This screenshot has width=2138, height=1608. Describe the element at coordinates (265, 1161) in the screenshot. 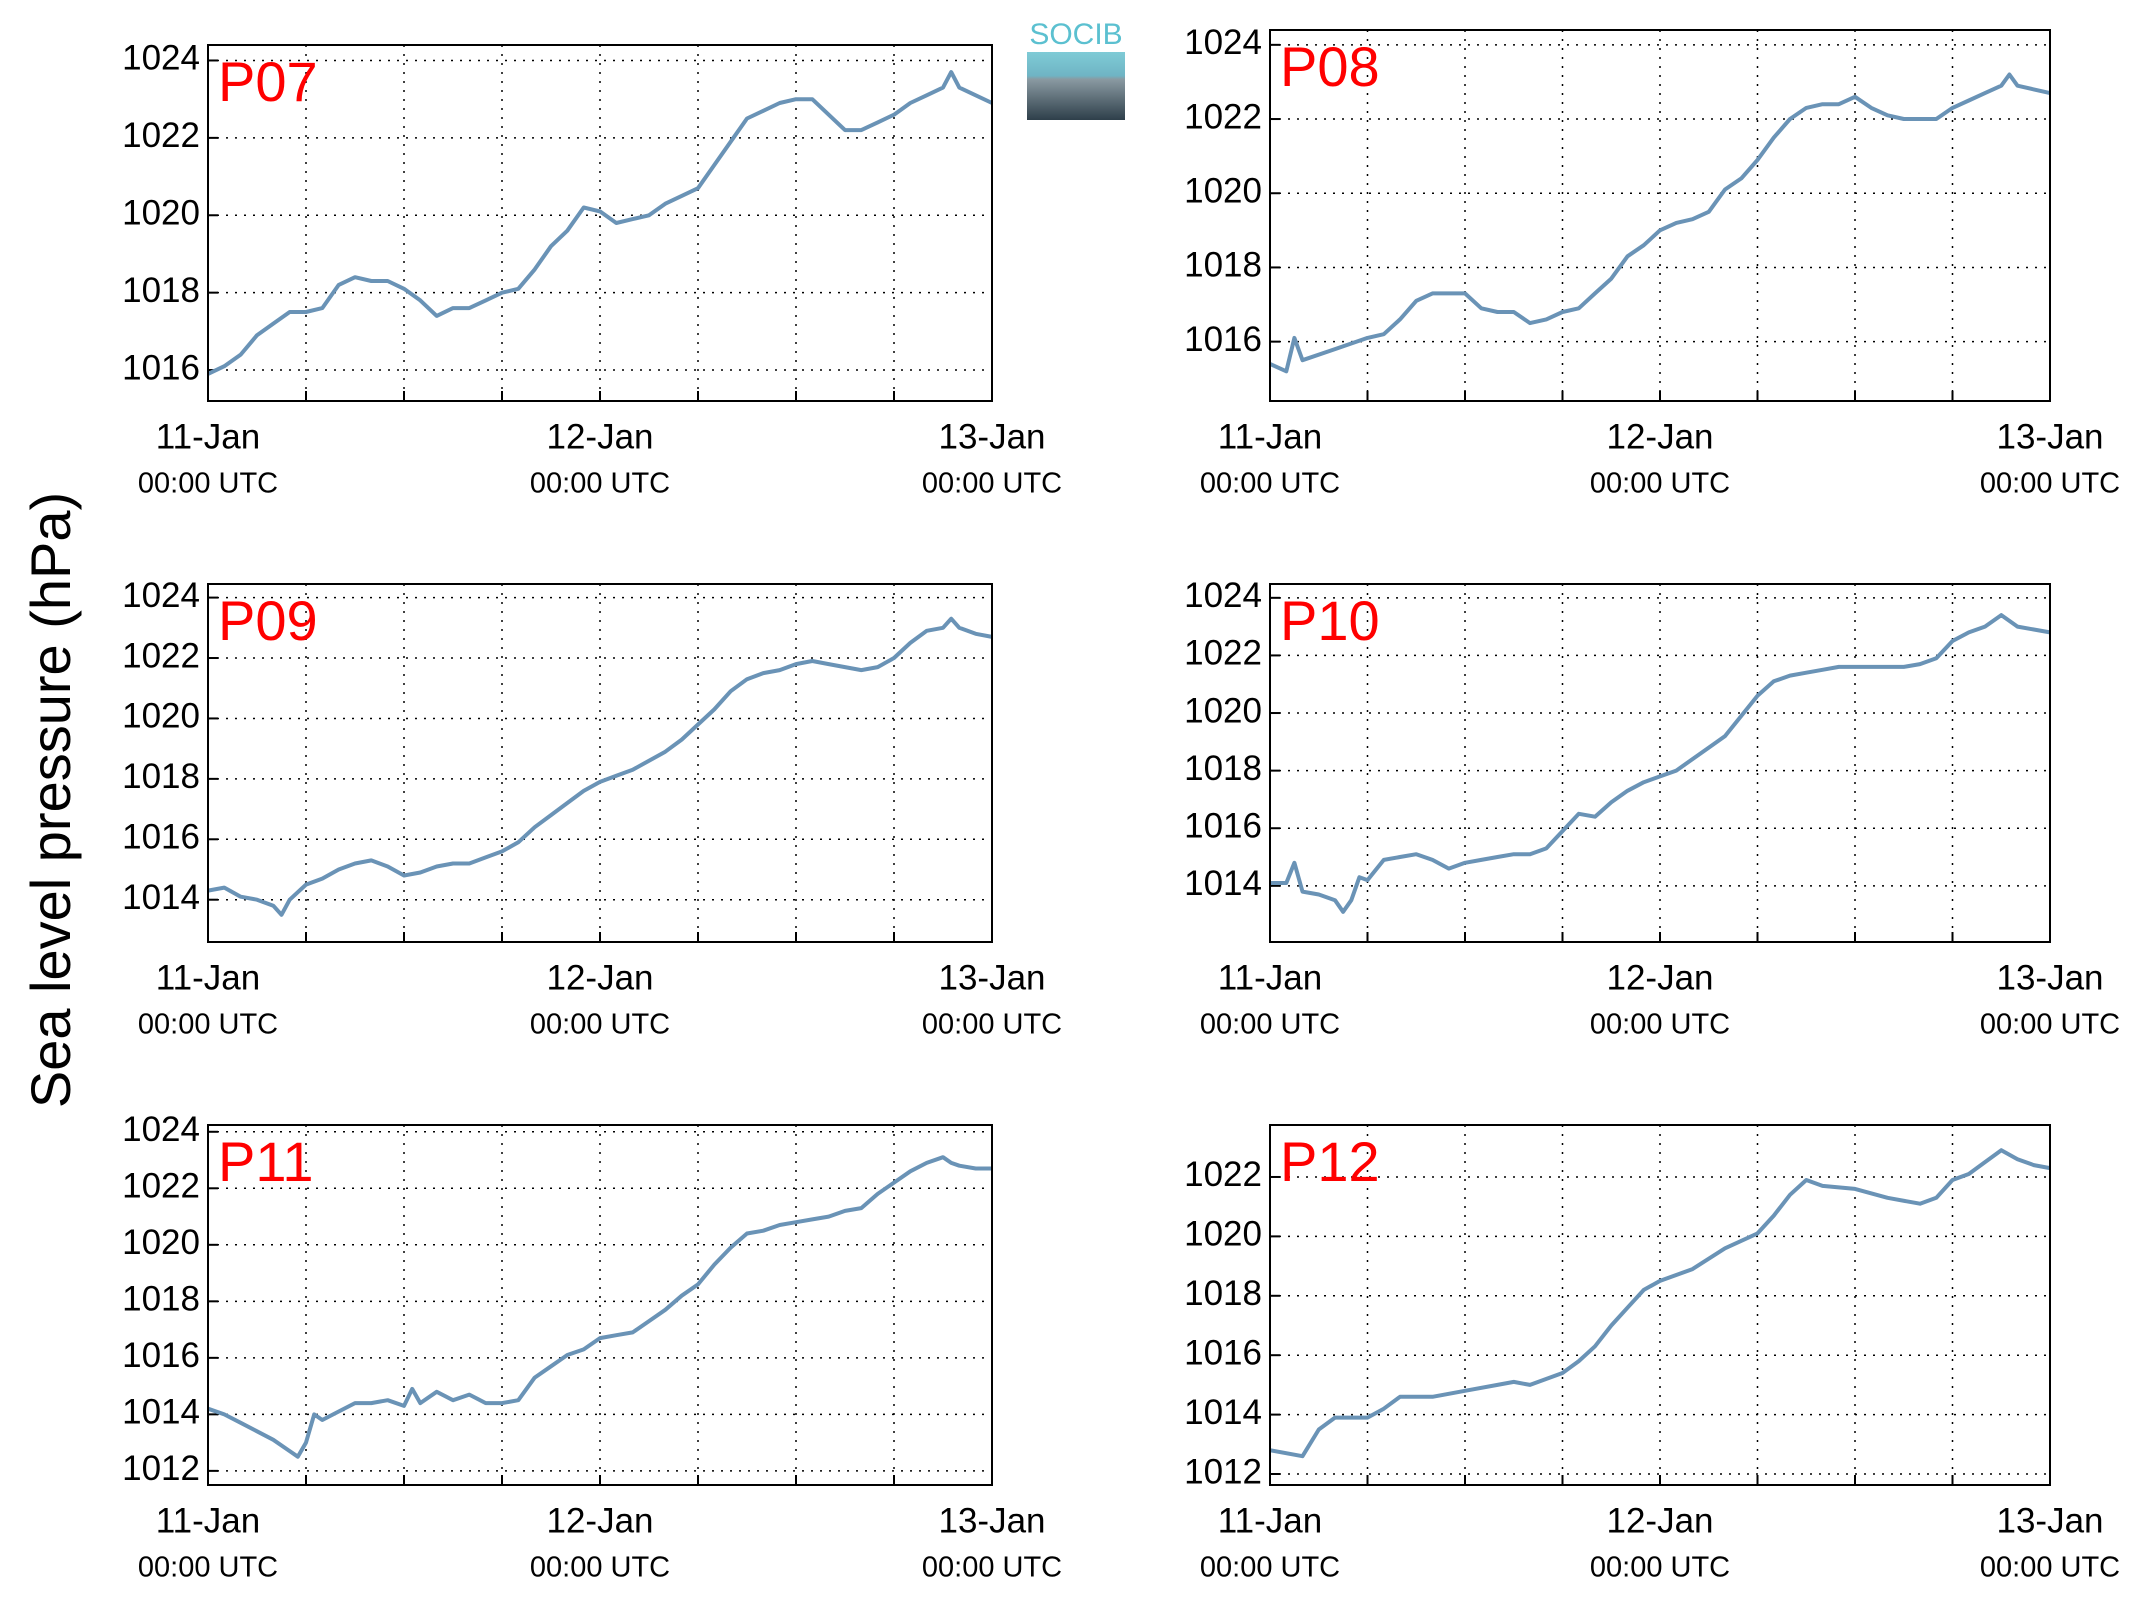

I see `panel-title: P11` at that location.